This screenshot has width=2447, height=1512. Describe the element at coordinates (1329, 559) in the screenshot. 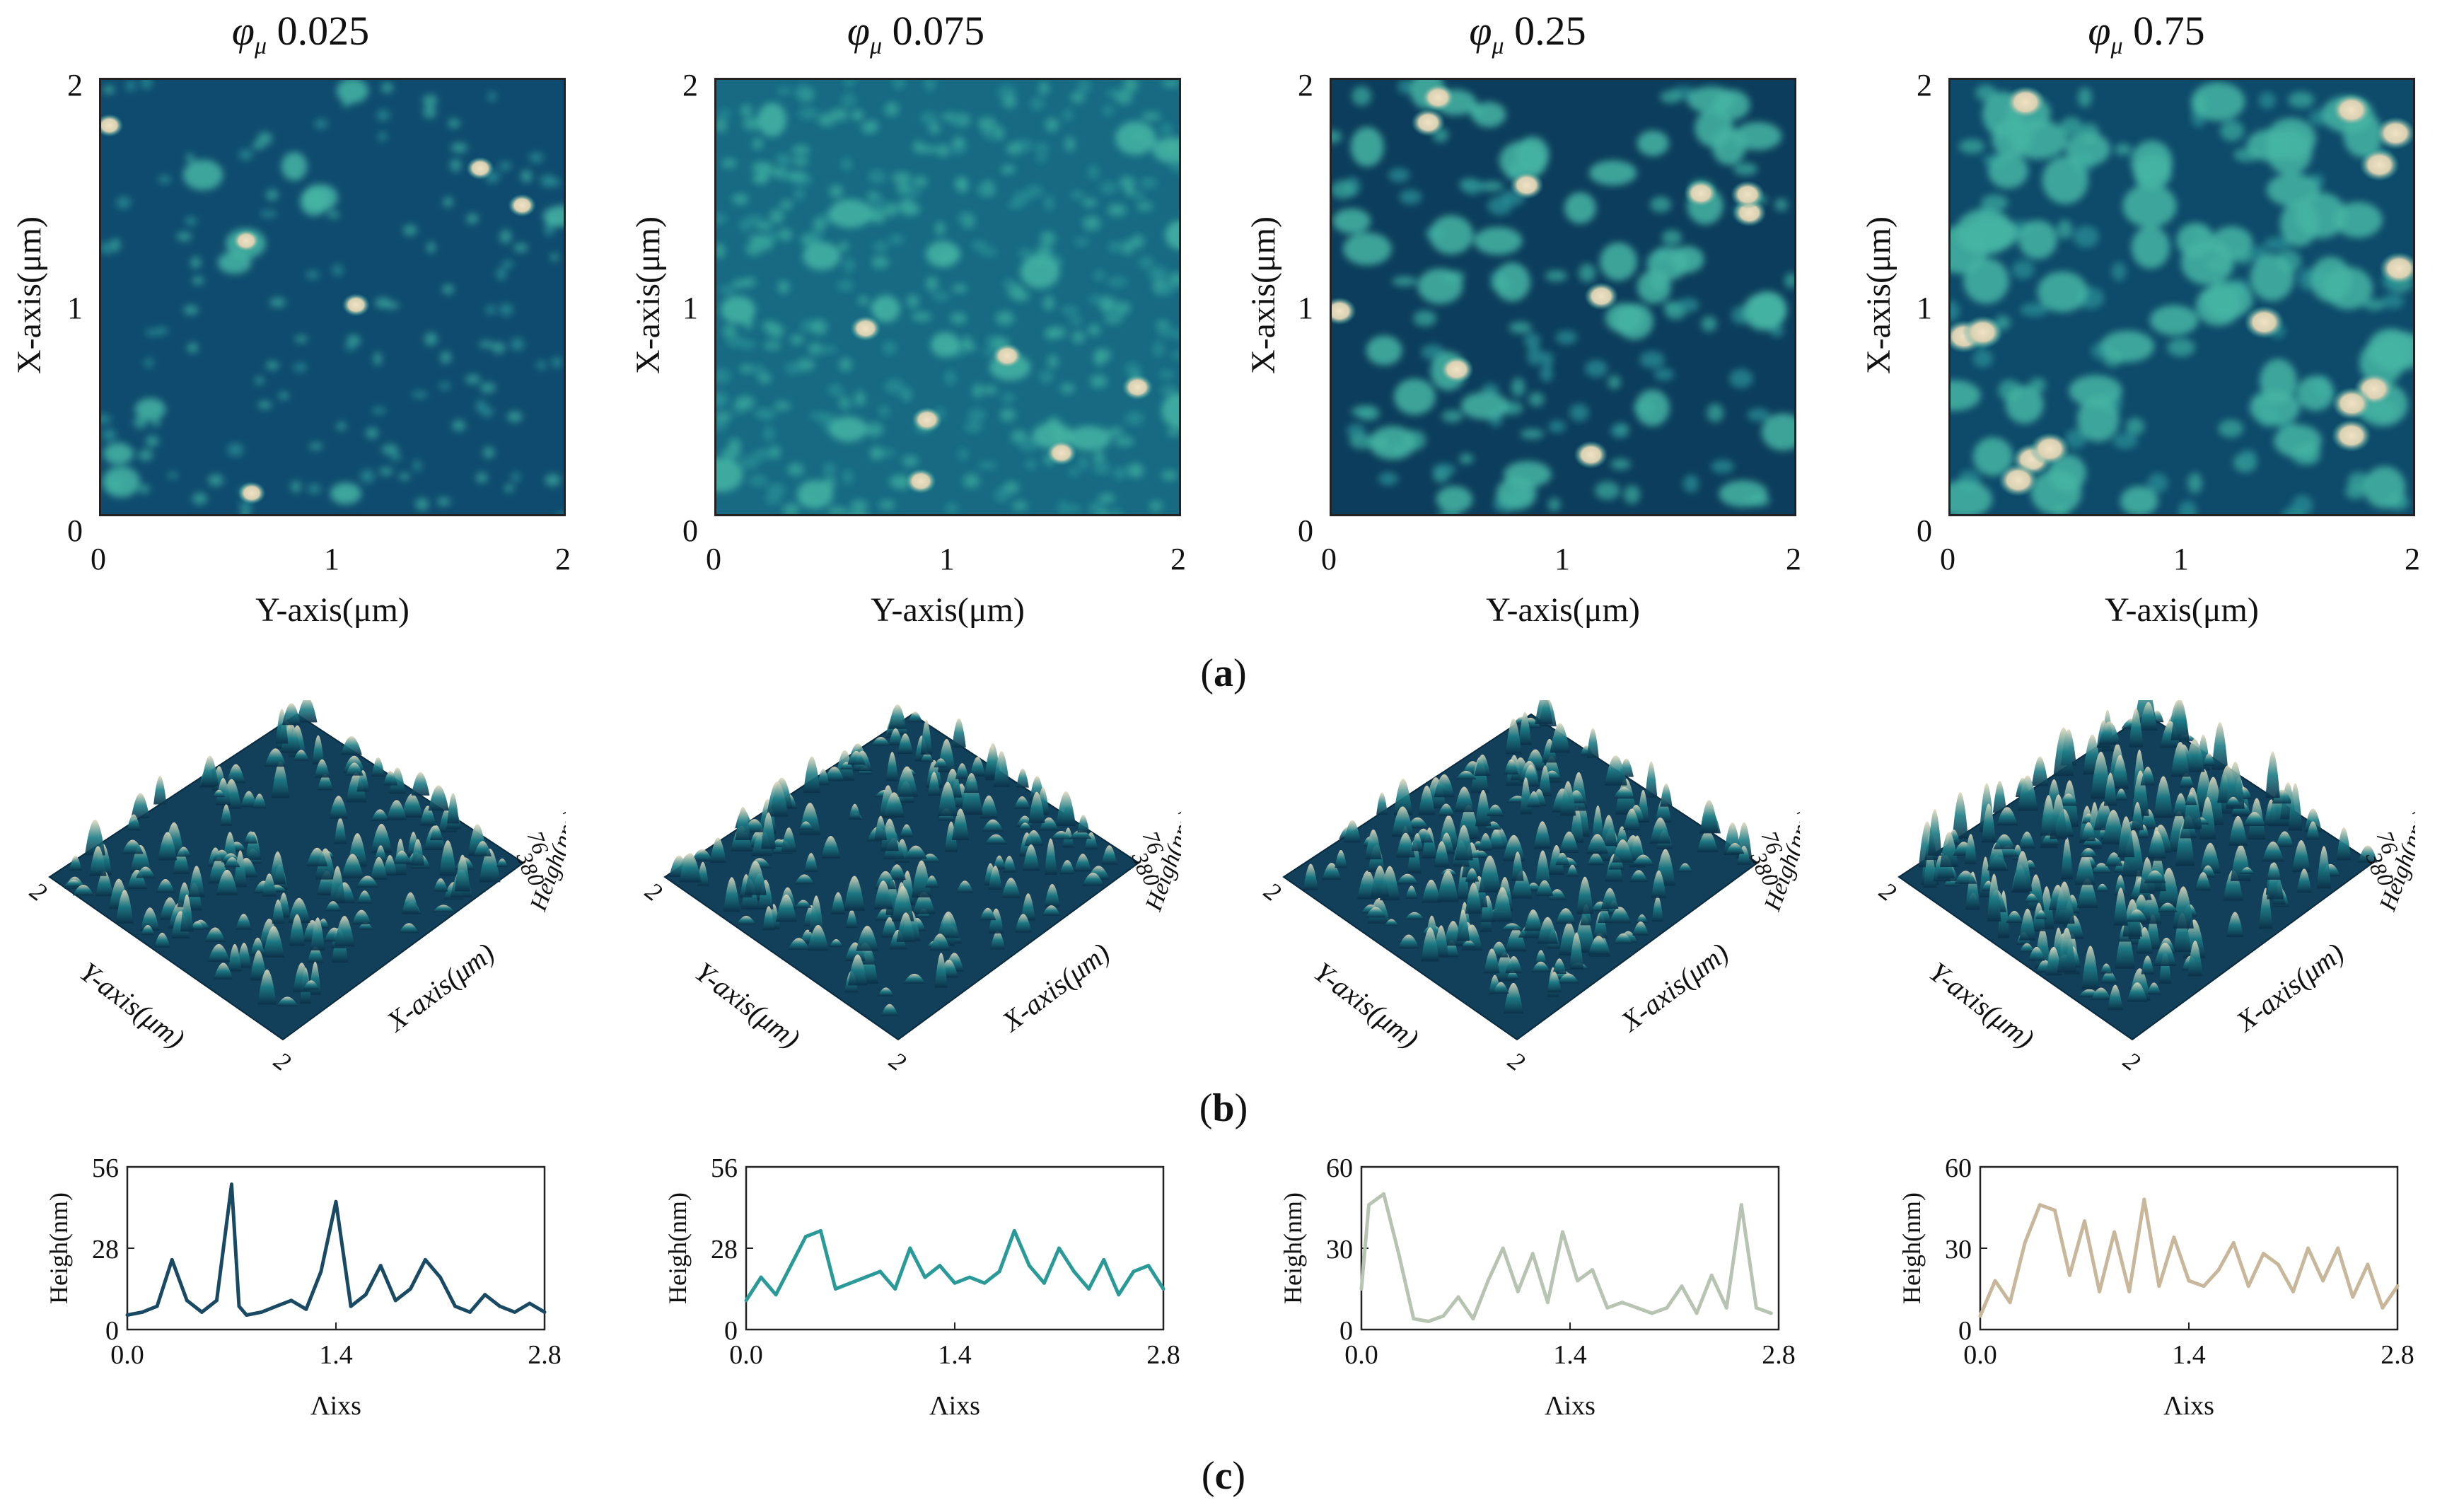

I see `map3-xtick-0: 0` at that location.